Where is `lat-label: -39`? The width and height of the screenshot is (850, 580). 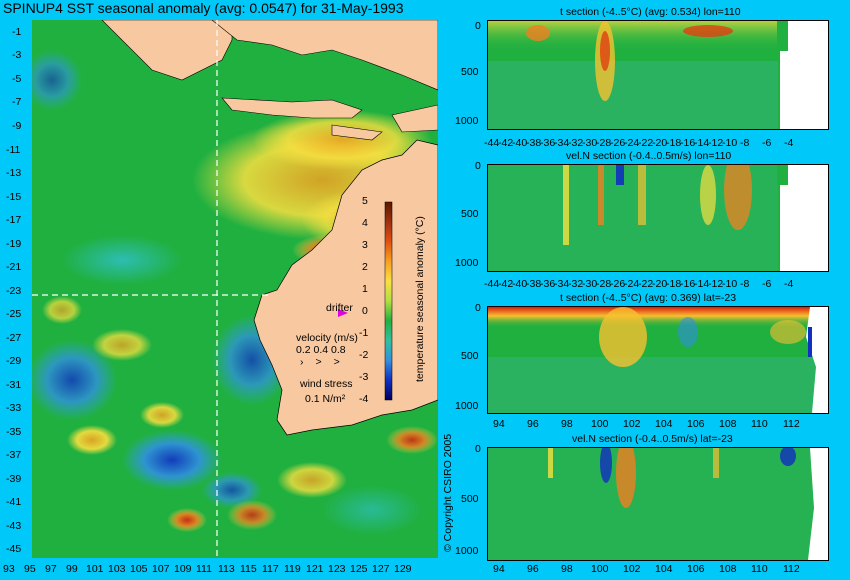
lat-label: -39 is located at coordinates (14, 479).